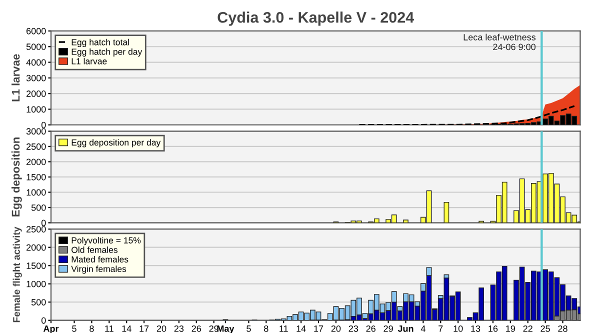 Image resolution: width=600 pixels, height=333 pixels. I want to click on legend-label: Egg hatch per day, so click(107, 52).